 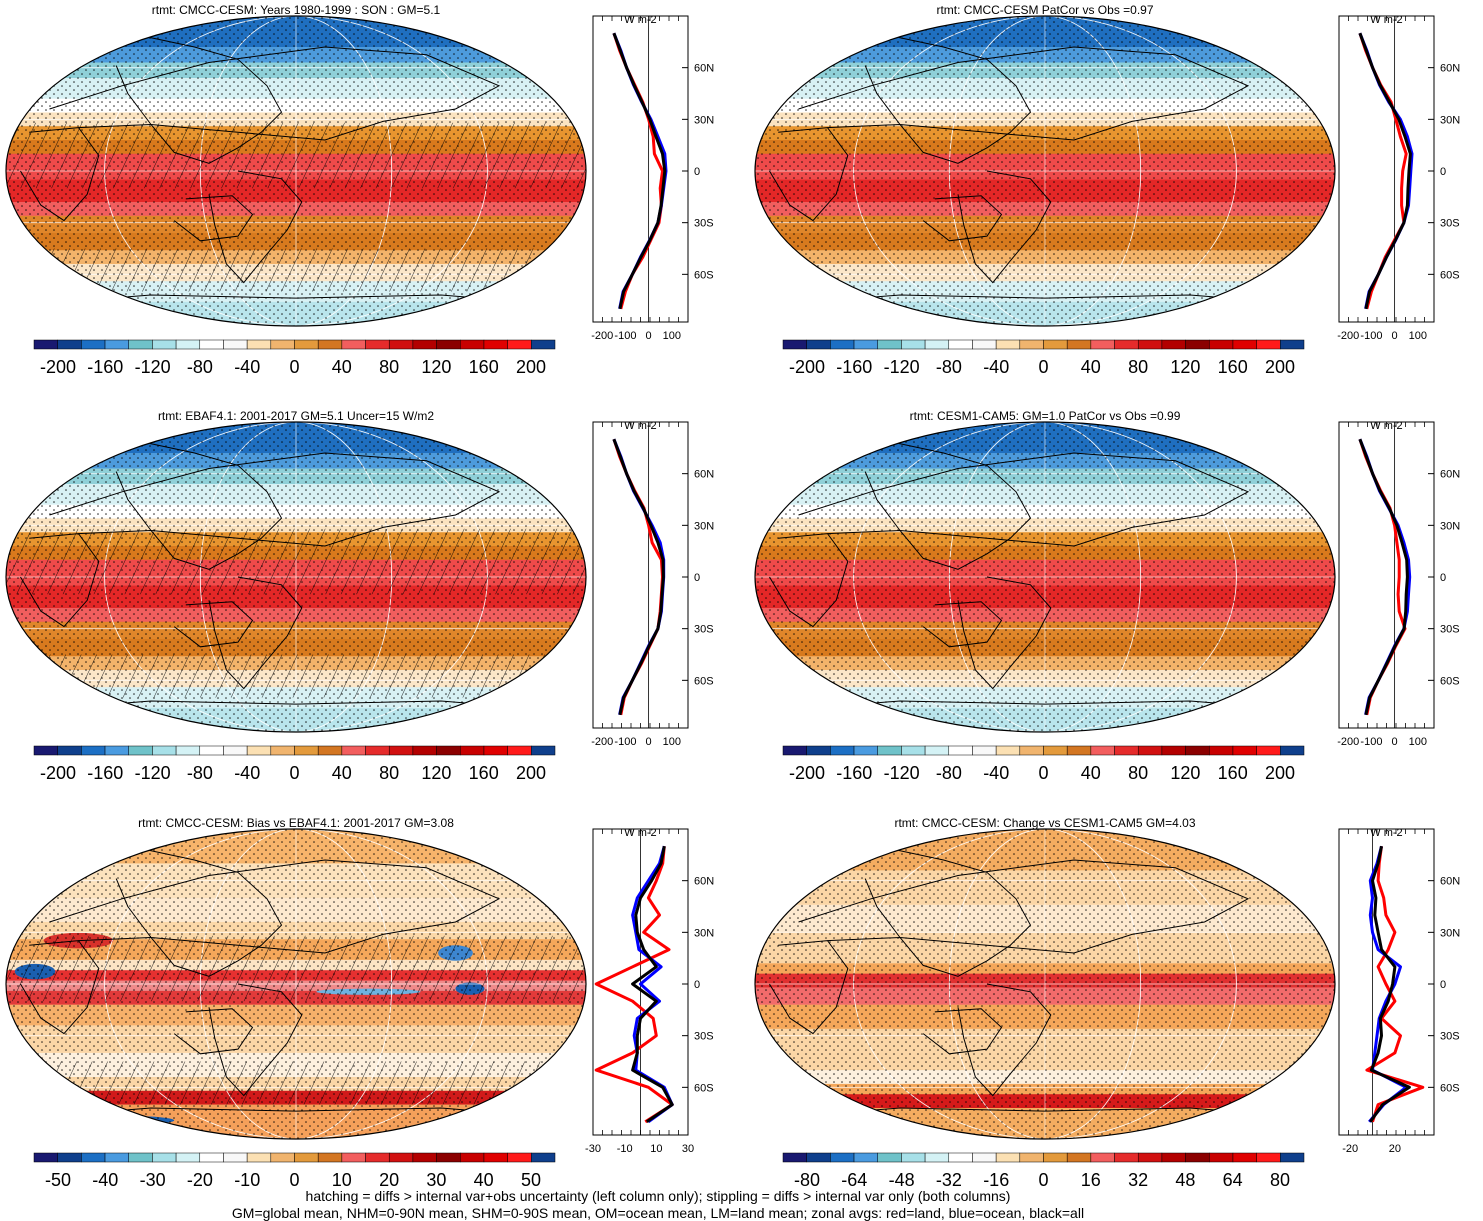 I want to click on colorbar-label: -120, so click(x=902, y=367).